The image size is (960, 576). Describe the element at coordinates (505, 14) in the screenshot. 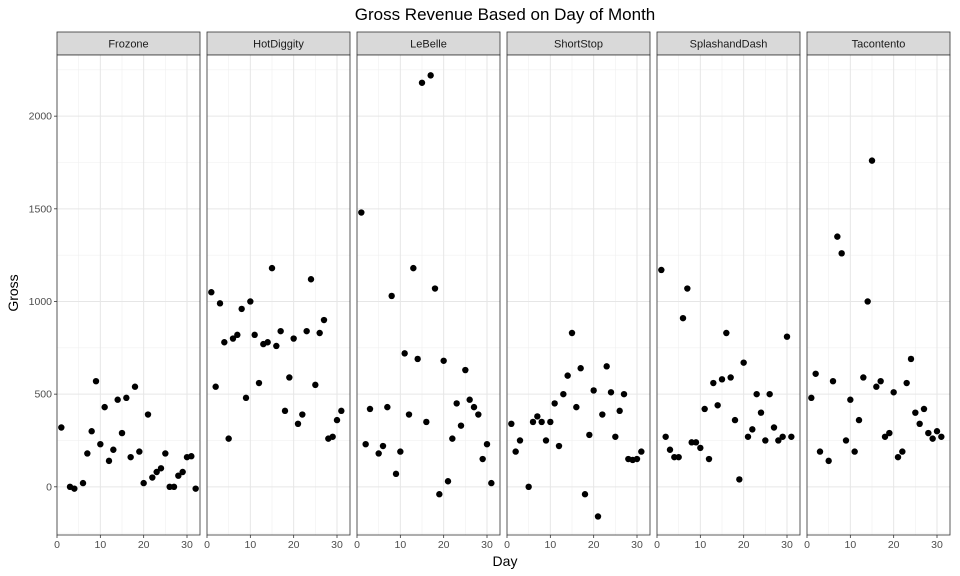

I see `chart-title: Gross Revenue Based on Day of Month` at that location.